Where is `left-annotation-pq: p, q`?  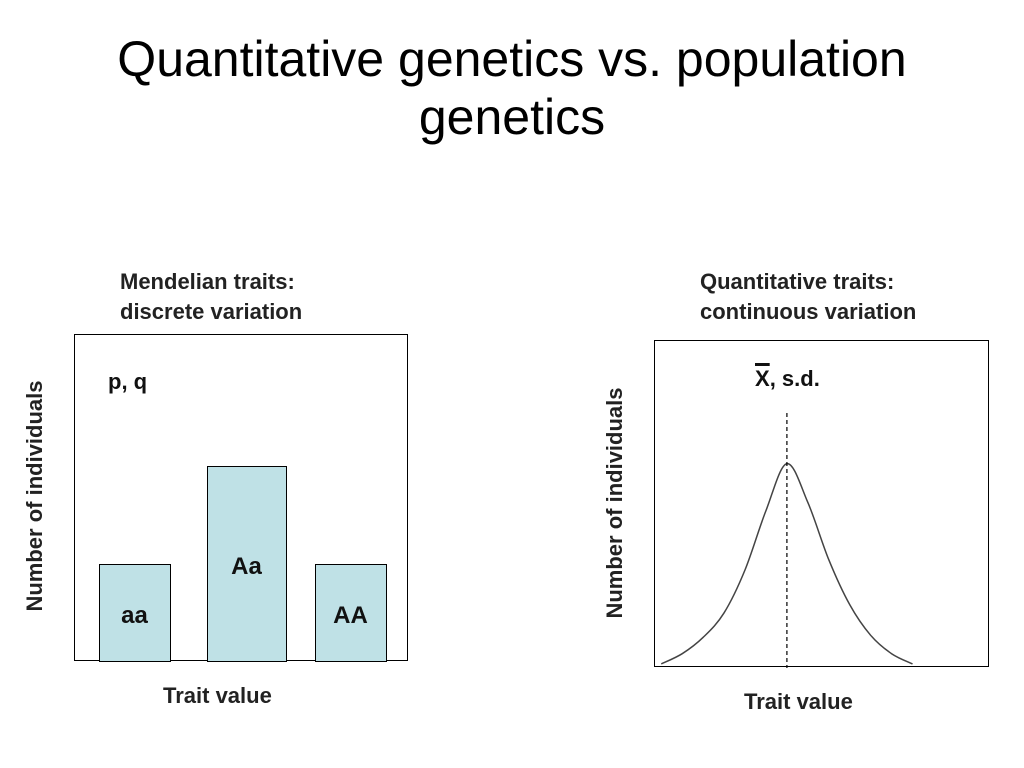
left-annotation-pq: p, q is located at coordinates (128, 381).